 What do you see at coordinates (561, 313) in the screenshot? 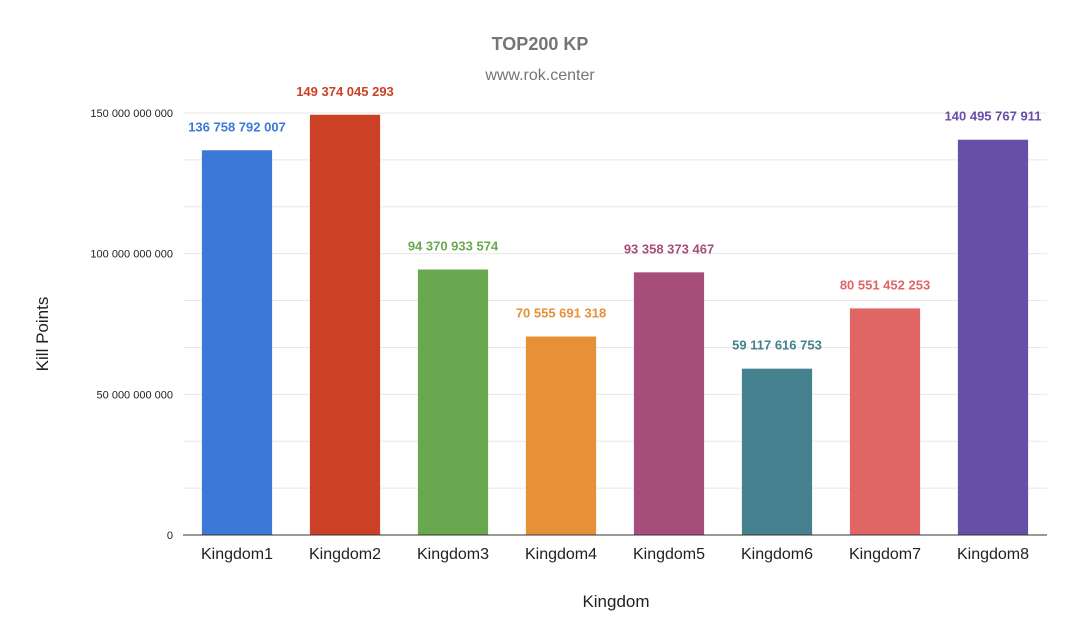
I see `value-label-kingdom4: 70 555 691 318` at bounding box center [561, 313].